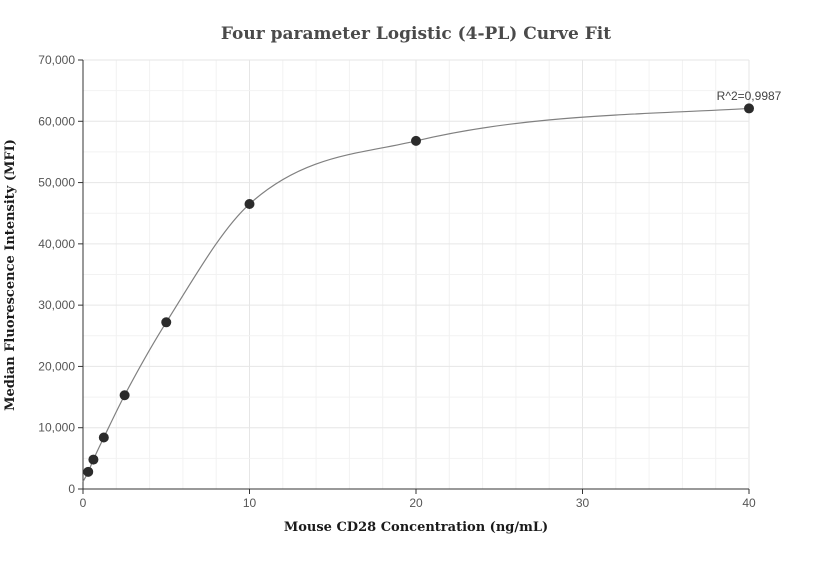 This screenshot has width=832, height=565. Describe the element at coordinates (749, 503) in the screenshot. I see `x-tick-label: 40` at that location.